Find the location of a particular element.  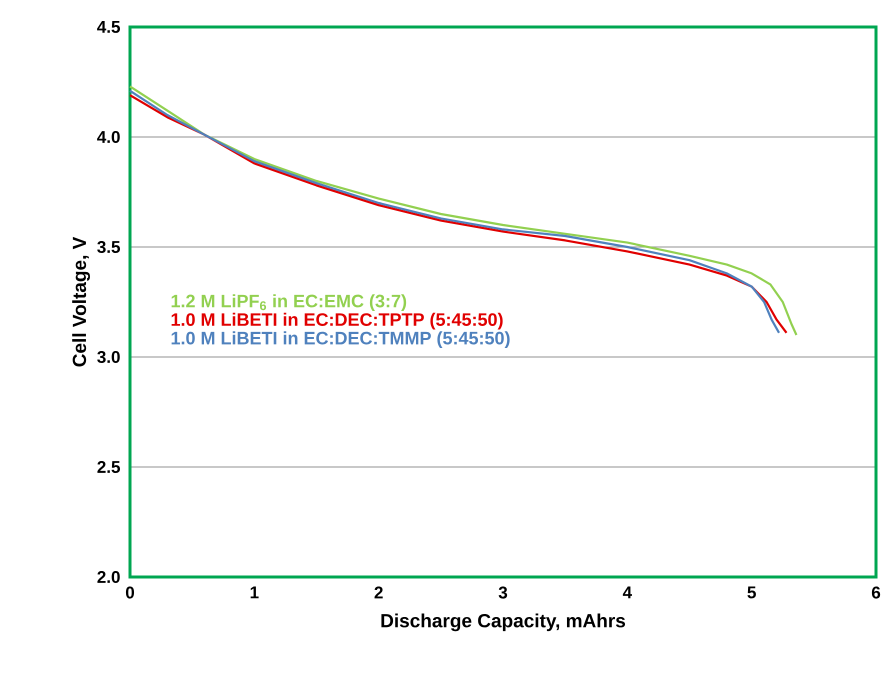

y-tick-label: 2.0 is located at coordinates (108, 577).